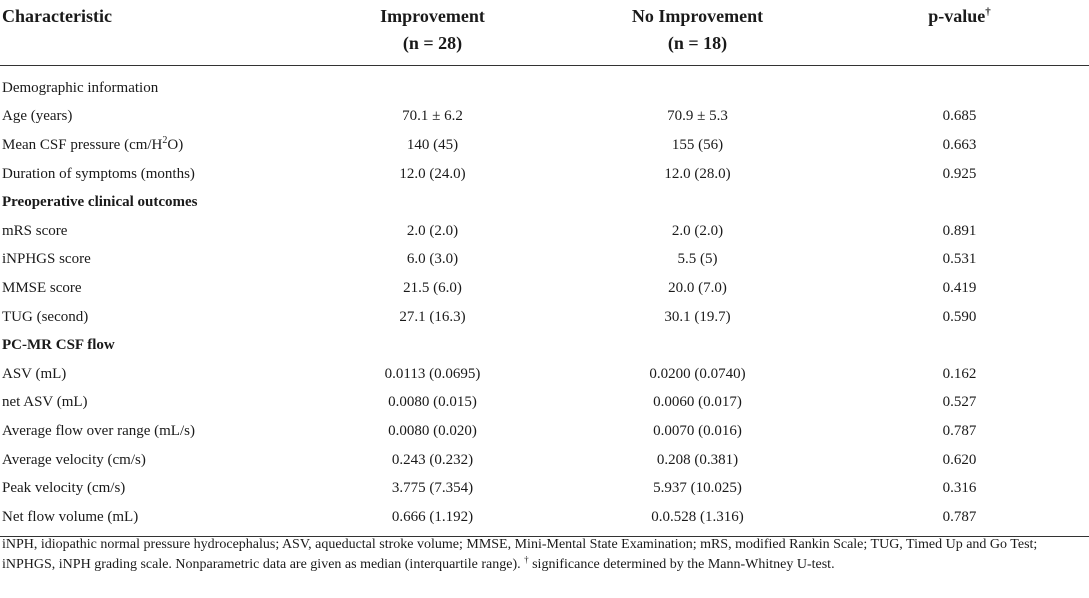  What do you see at coordinates (959, 33) in the screenshot?
I see `header-pvalue: p-value†` at bounding box center [959, 33].